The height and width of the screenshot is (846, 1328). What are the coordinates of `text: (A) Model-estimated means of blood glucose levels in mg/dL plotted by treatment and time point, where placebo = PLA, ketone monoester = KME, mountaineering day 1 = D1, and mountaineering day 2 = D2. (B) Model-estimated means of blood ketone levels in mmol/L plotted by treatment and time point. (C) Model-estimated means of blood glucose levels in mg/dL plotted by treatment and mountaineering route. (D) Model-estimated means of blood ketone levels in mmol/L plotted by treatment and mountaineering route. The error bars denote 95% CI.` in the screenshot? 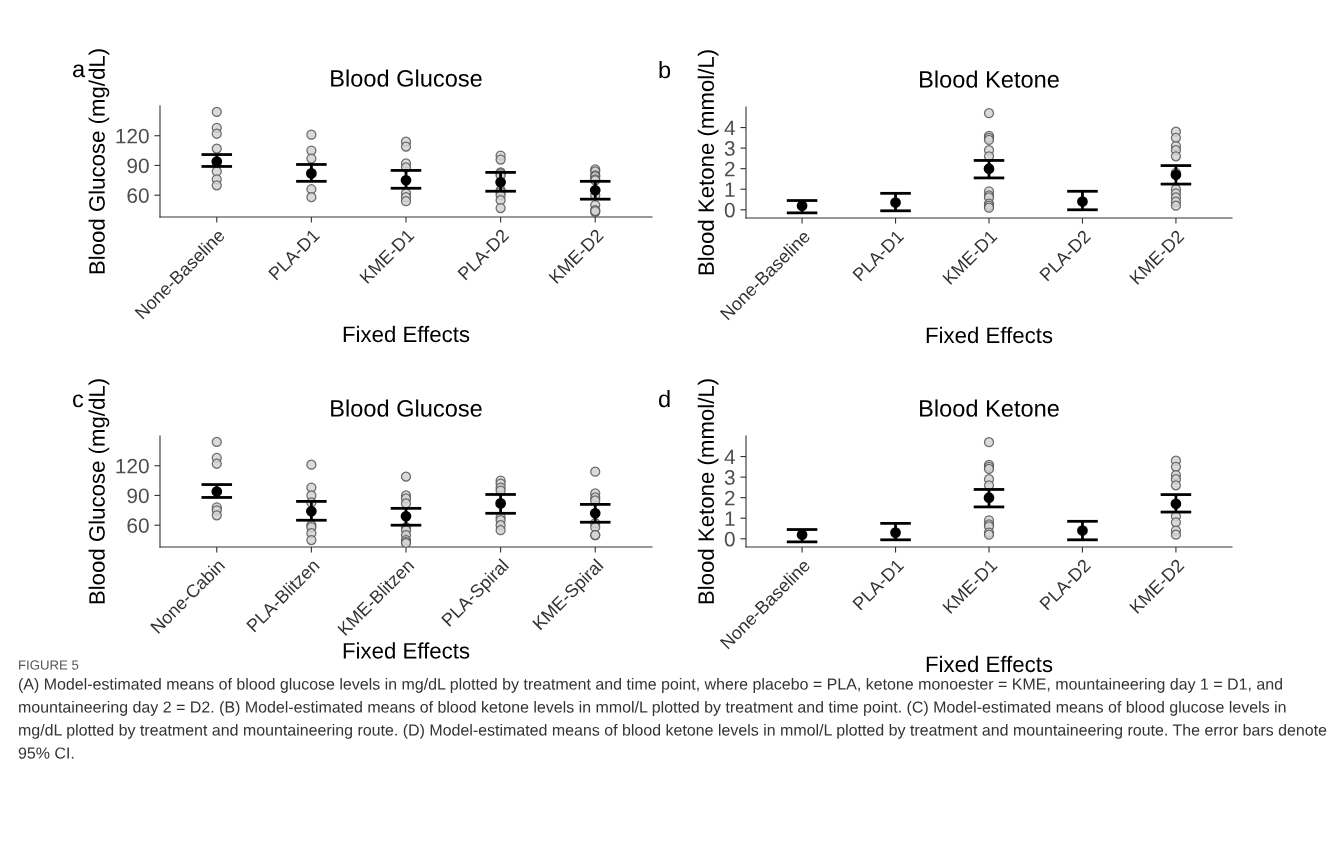 It's located at (672, 718).